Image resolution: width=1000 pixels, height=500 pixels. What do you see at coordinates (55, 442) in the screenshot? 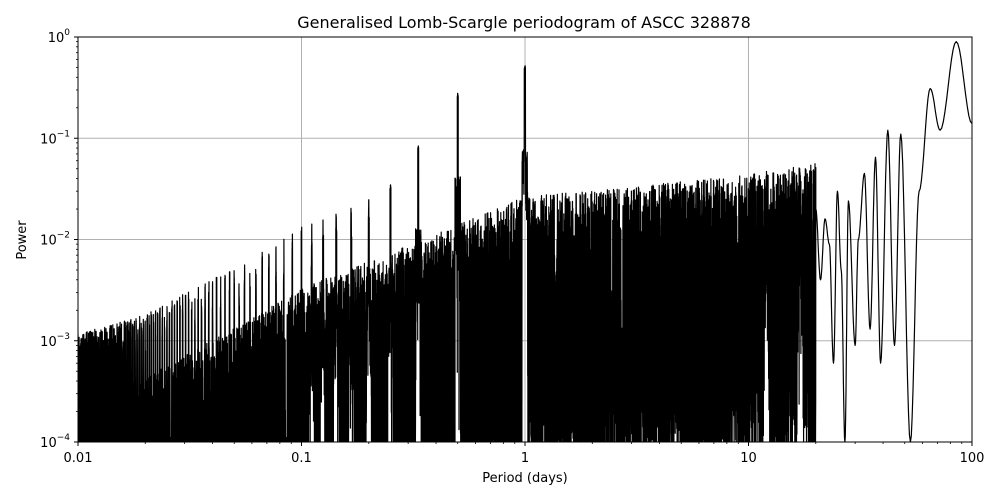
I see `y-tick-label: 10⁻⁴` at bounding box center [55, 442].